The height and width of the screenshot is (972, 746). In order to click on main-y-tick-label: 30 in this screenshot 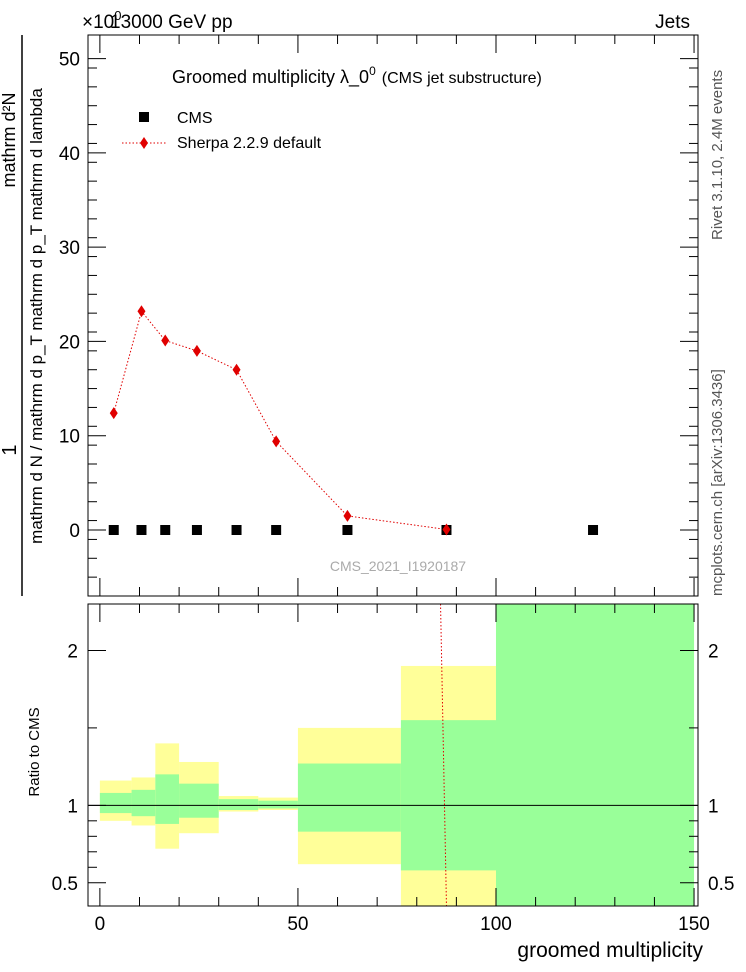, I will do `click(69, 248)`.